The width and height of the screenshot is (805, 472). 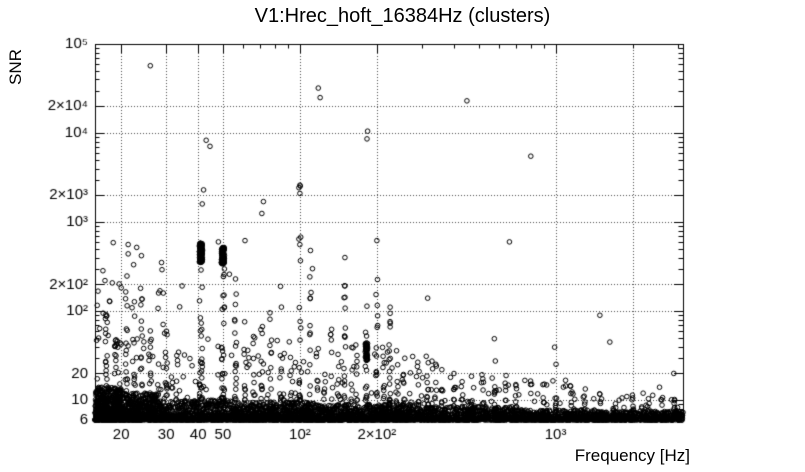 What do you see at coordinates (402, 16) in the screenshot?
I see `chart-title: V1:Hrec_hoft_16384Hz (clusters)` at bounding box center [402, 16].